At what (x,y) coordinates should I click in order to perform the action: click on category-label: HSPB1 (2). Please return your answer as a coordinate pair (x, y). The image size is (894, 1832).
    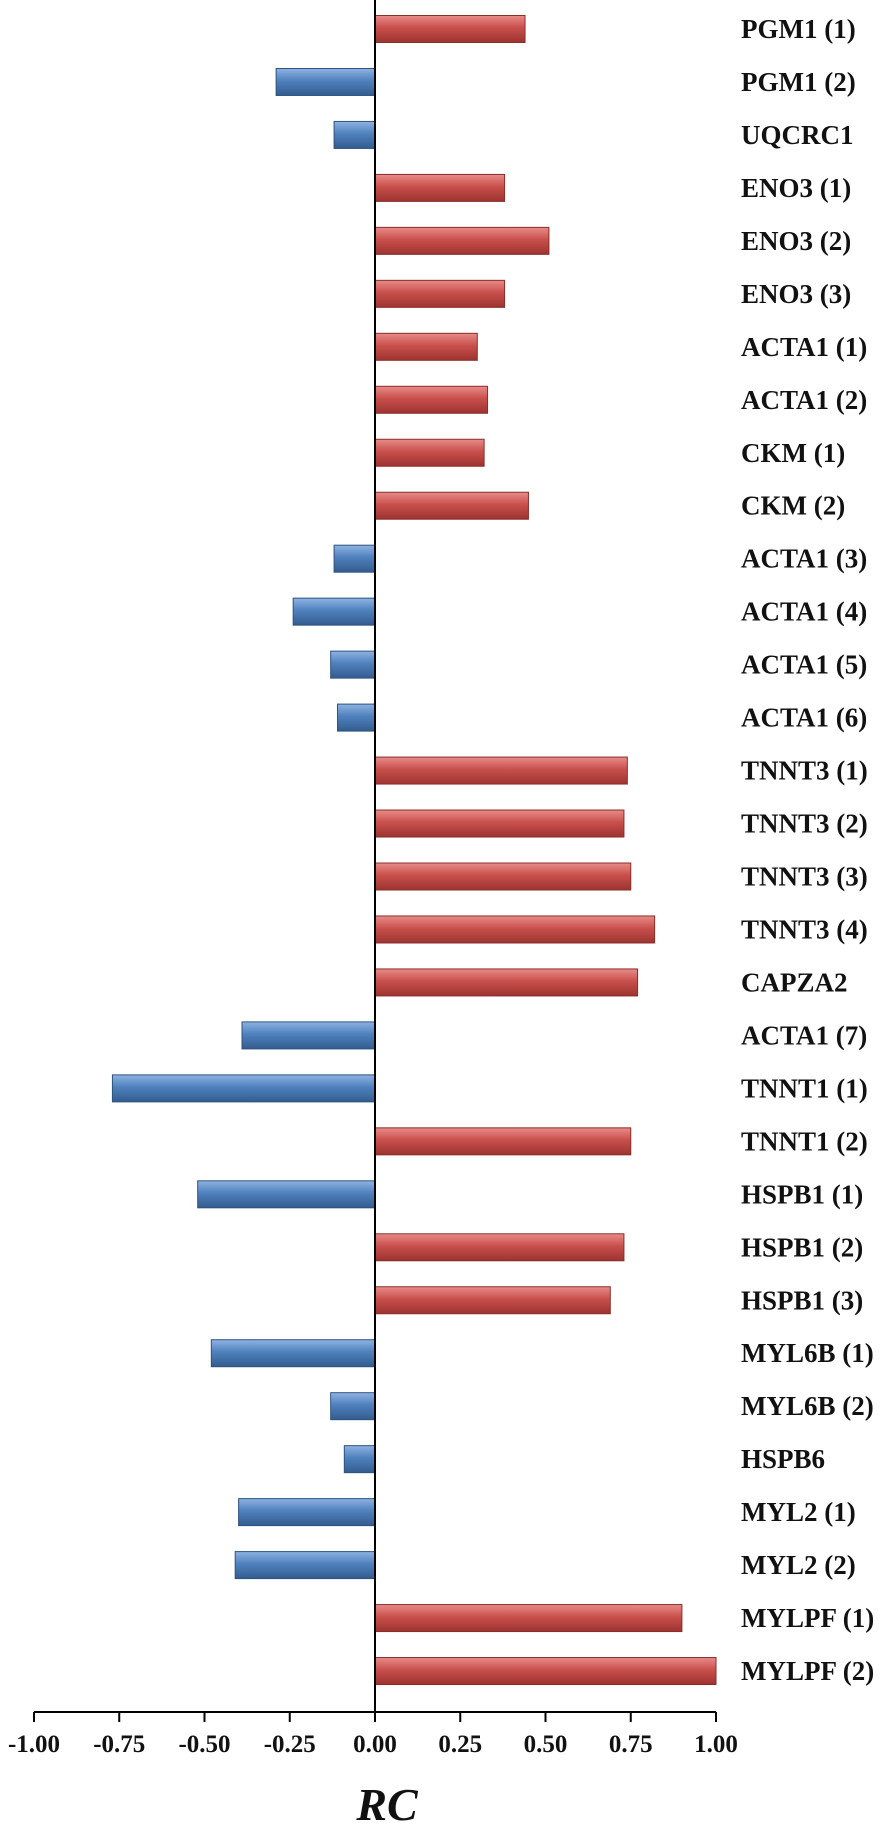
    Looking at the image, I should click on (802, 1247).